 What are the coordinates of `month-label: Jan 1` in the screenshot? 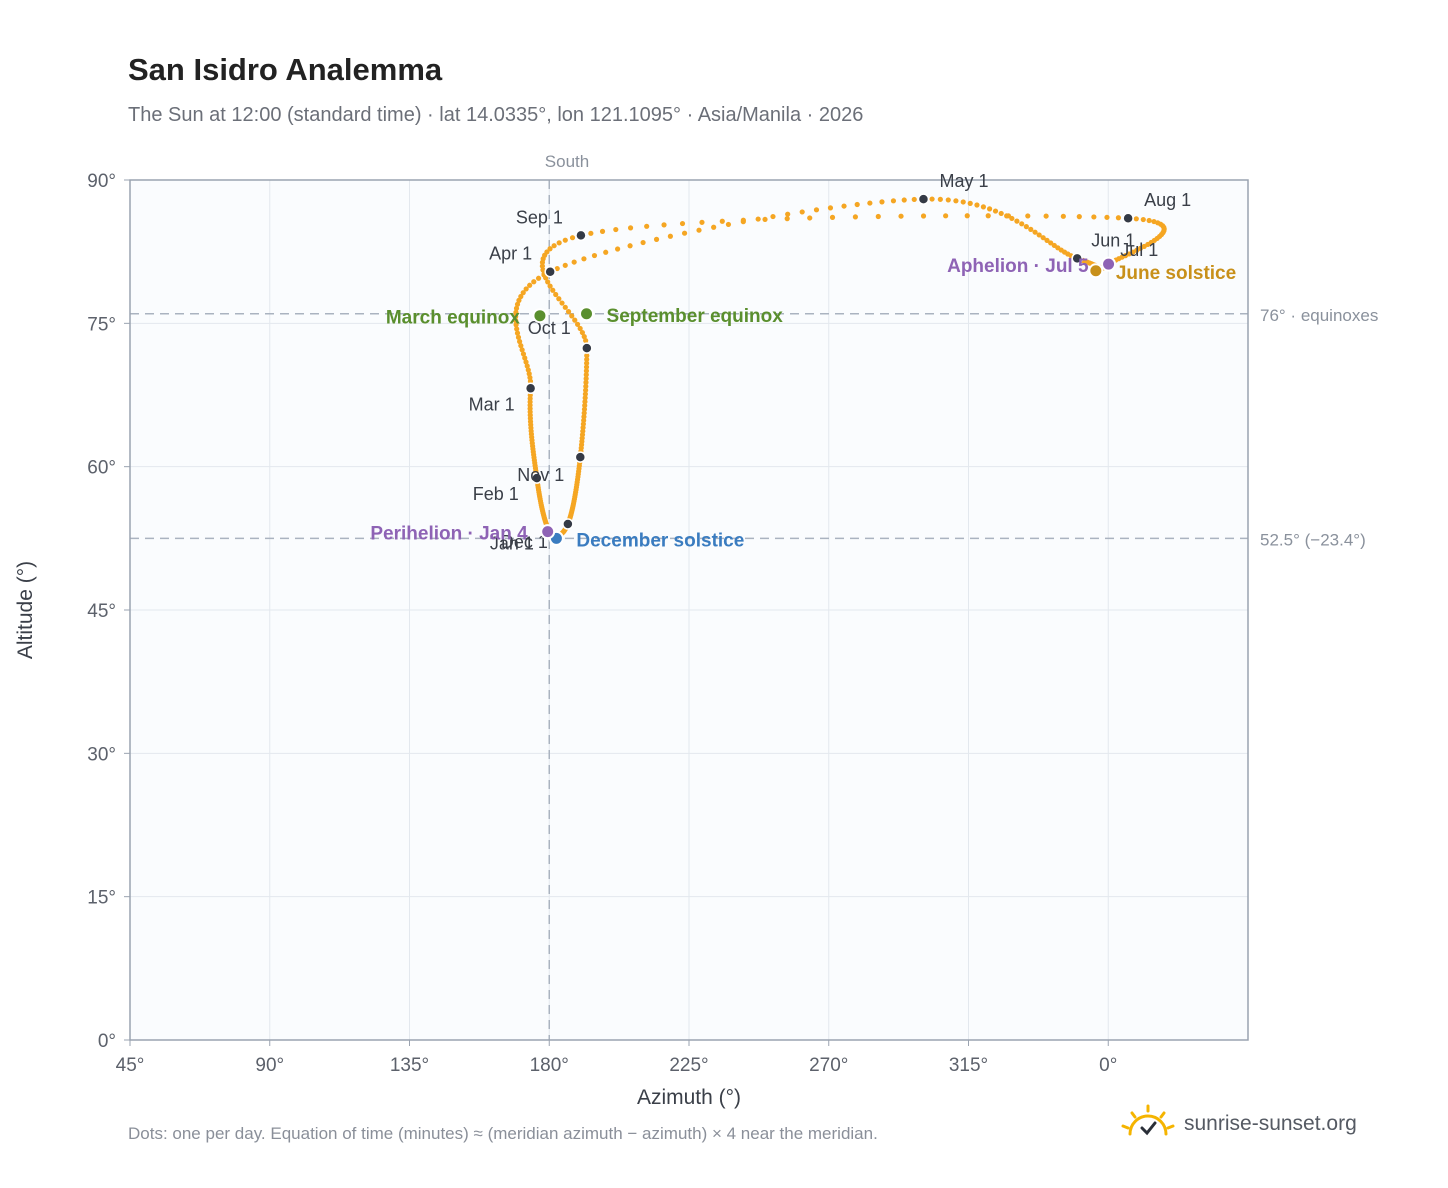 It's located at (512, 544).